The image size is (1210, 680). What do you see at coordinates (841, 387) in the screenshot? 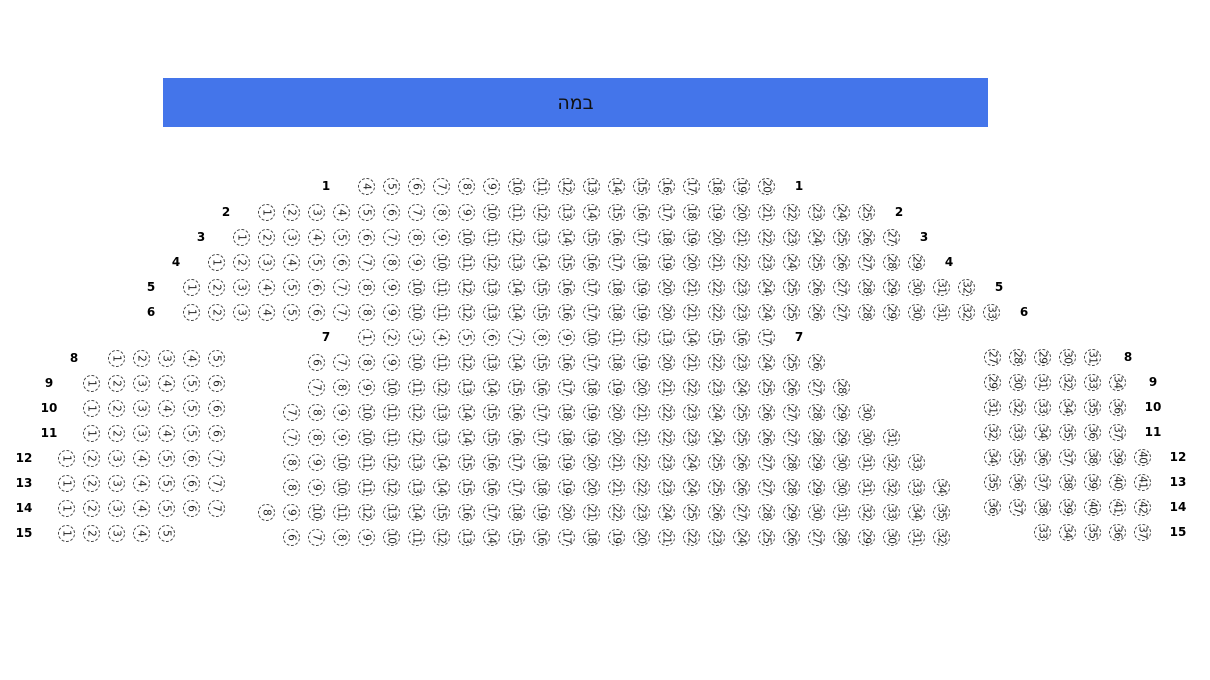
I see `seat-row-9-28: 28` at bounding box center [841, 387].